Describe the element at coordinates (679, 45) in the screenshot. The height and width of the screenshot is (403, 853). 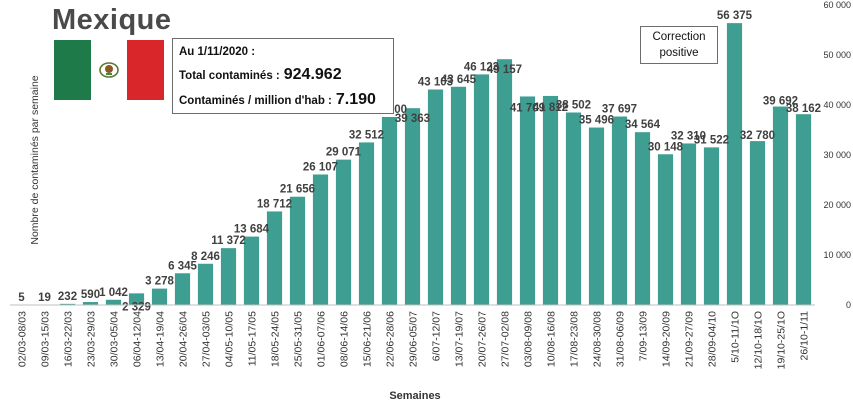
I see `correction-annotation: Correction positive` at that location.